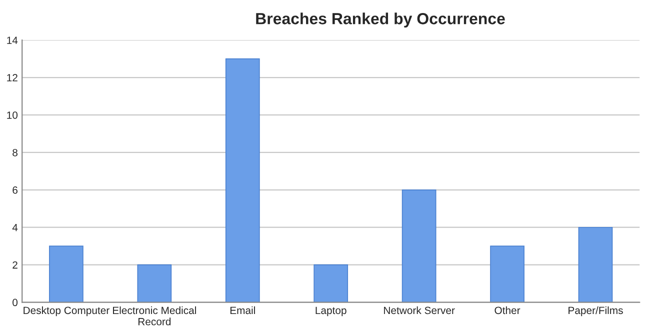 The width and height of the screenshot is (650, 334). Describe the element at coordinates (380, 20) in the screenshot. I see `chart-title: Breaches Ranked by Occurrence` at that location.